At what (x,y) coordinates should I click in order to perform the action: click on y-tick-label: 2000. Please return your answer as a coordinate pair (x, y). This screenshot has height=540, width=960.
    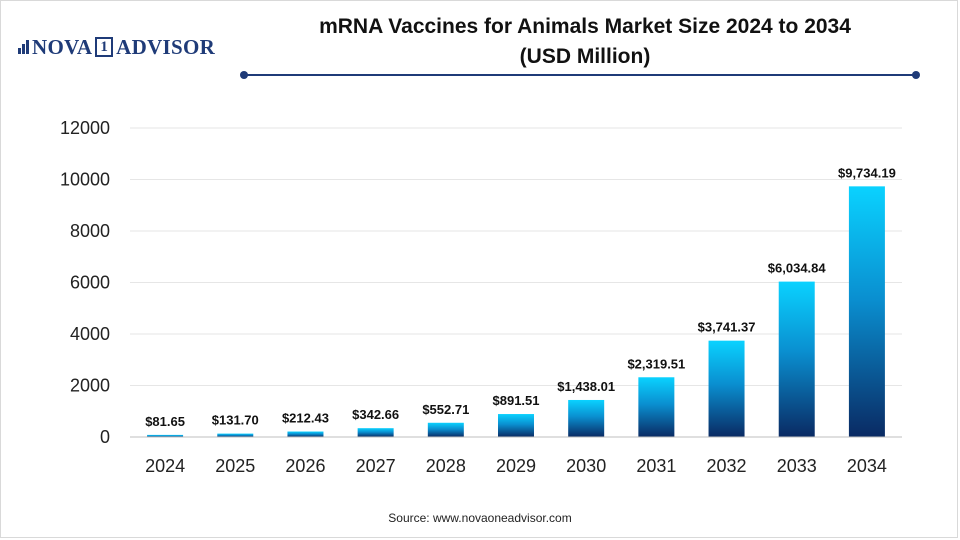
    Looking at the image, I should click on (90, 386).